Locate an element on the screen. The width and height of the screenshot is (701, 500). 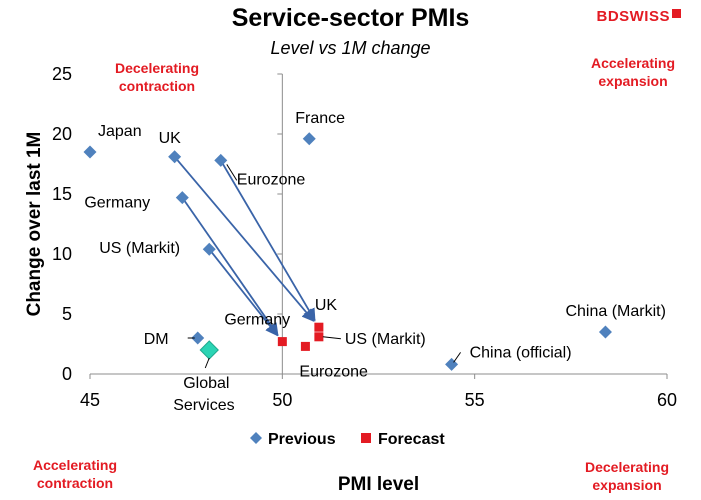
y-tick-label: 5 is located at coordinates (67, 314).